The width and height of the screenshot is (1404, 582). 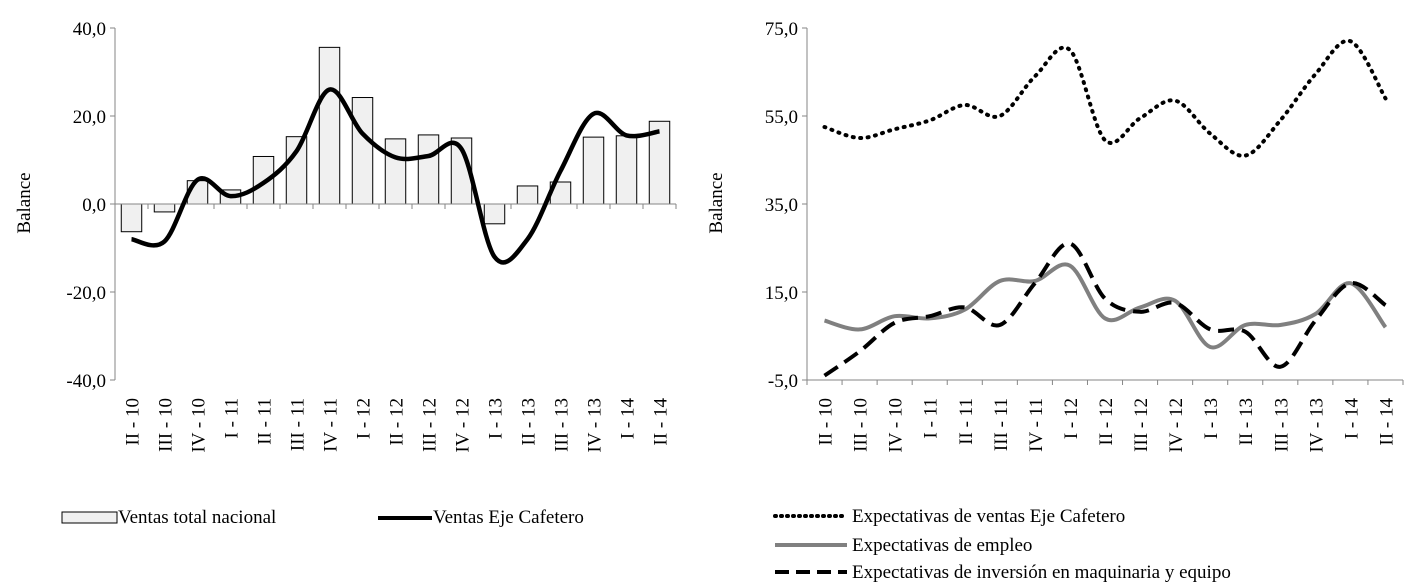 What do you see at coordinates (931, 418) in the screenshot?
I see `right-x-tick-label: I - 11` at bounding box center [931, 418].